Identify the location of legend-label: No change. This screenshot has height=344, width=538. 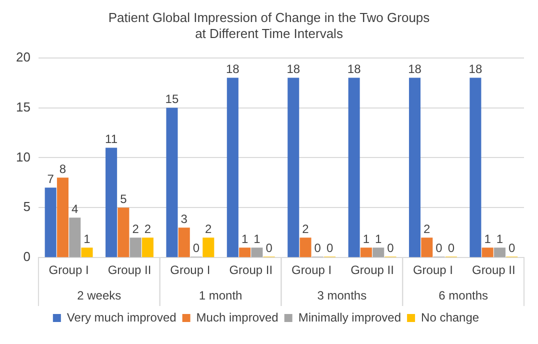
(450, 317).